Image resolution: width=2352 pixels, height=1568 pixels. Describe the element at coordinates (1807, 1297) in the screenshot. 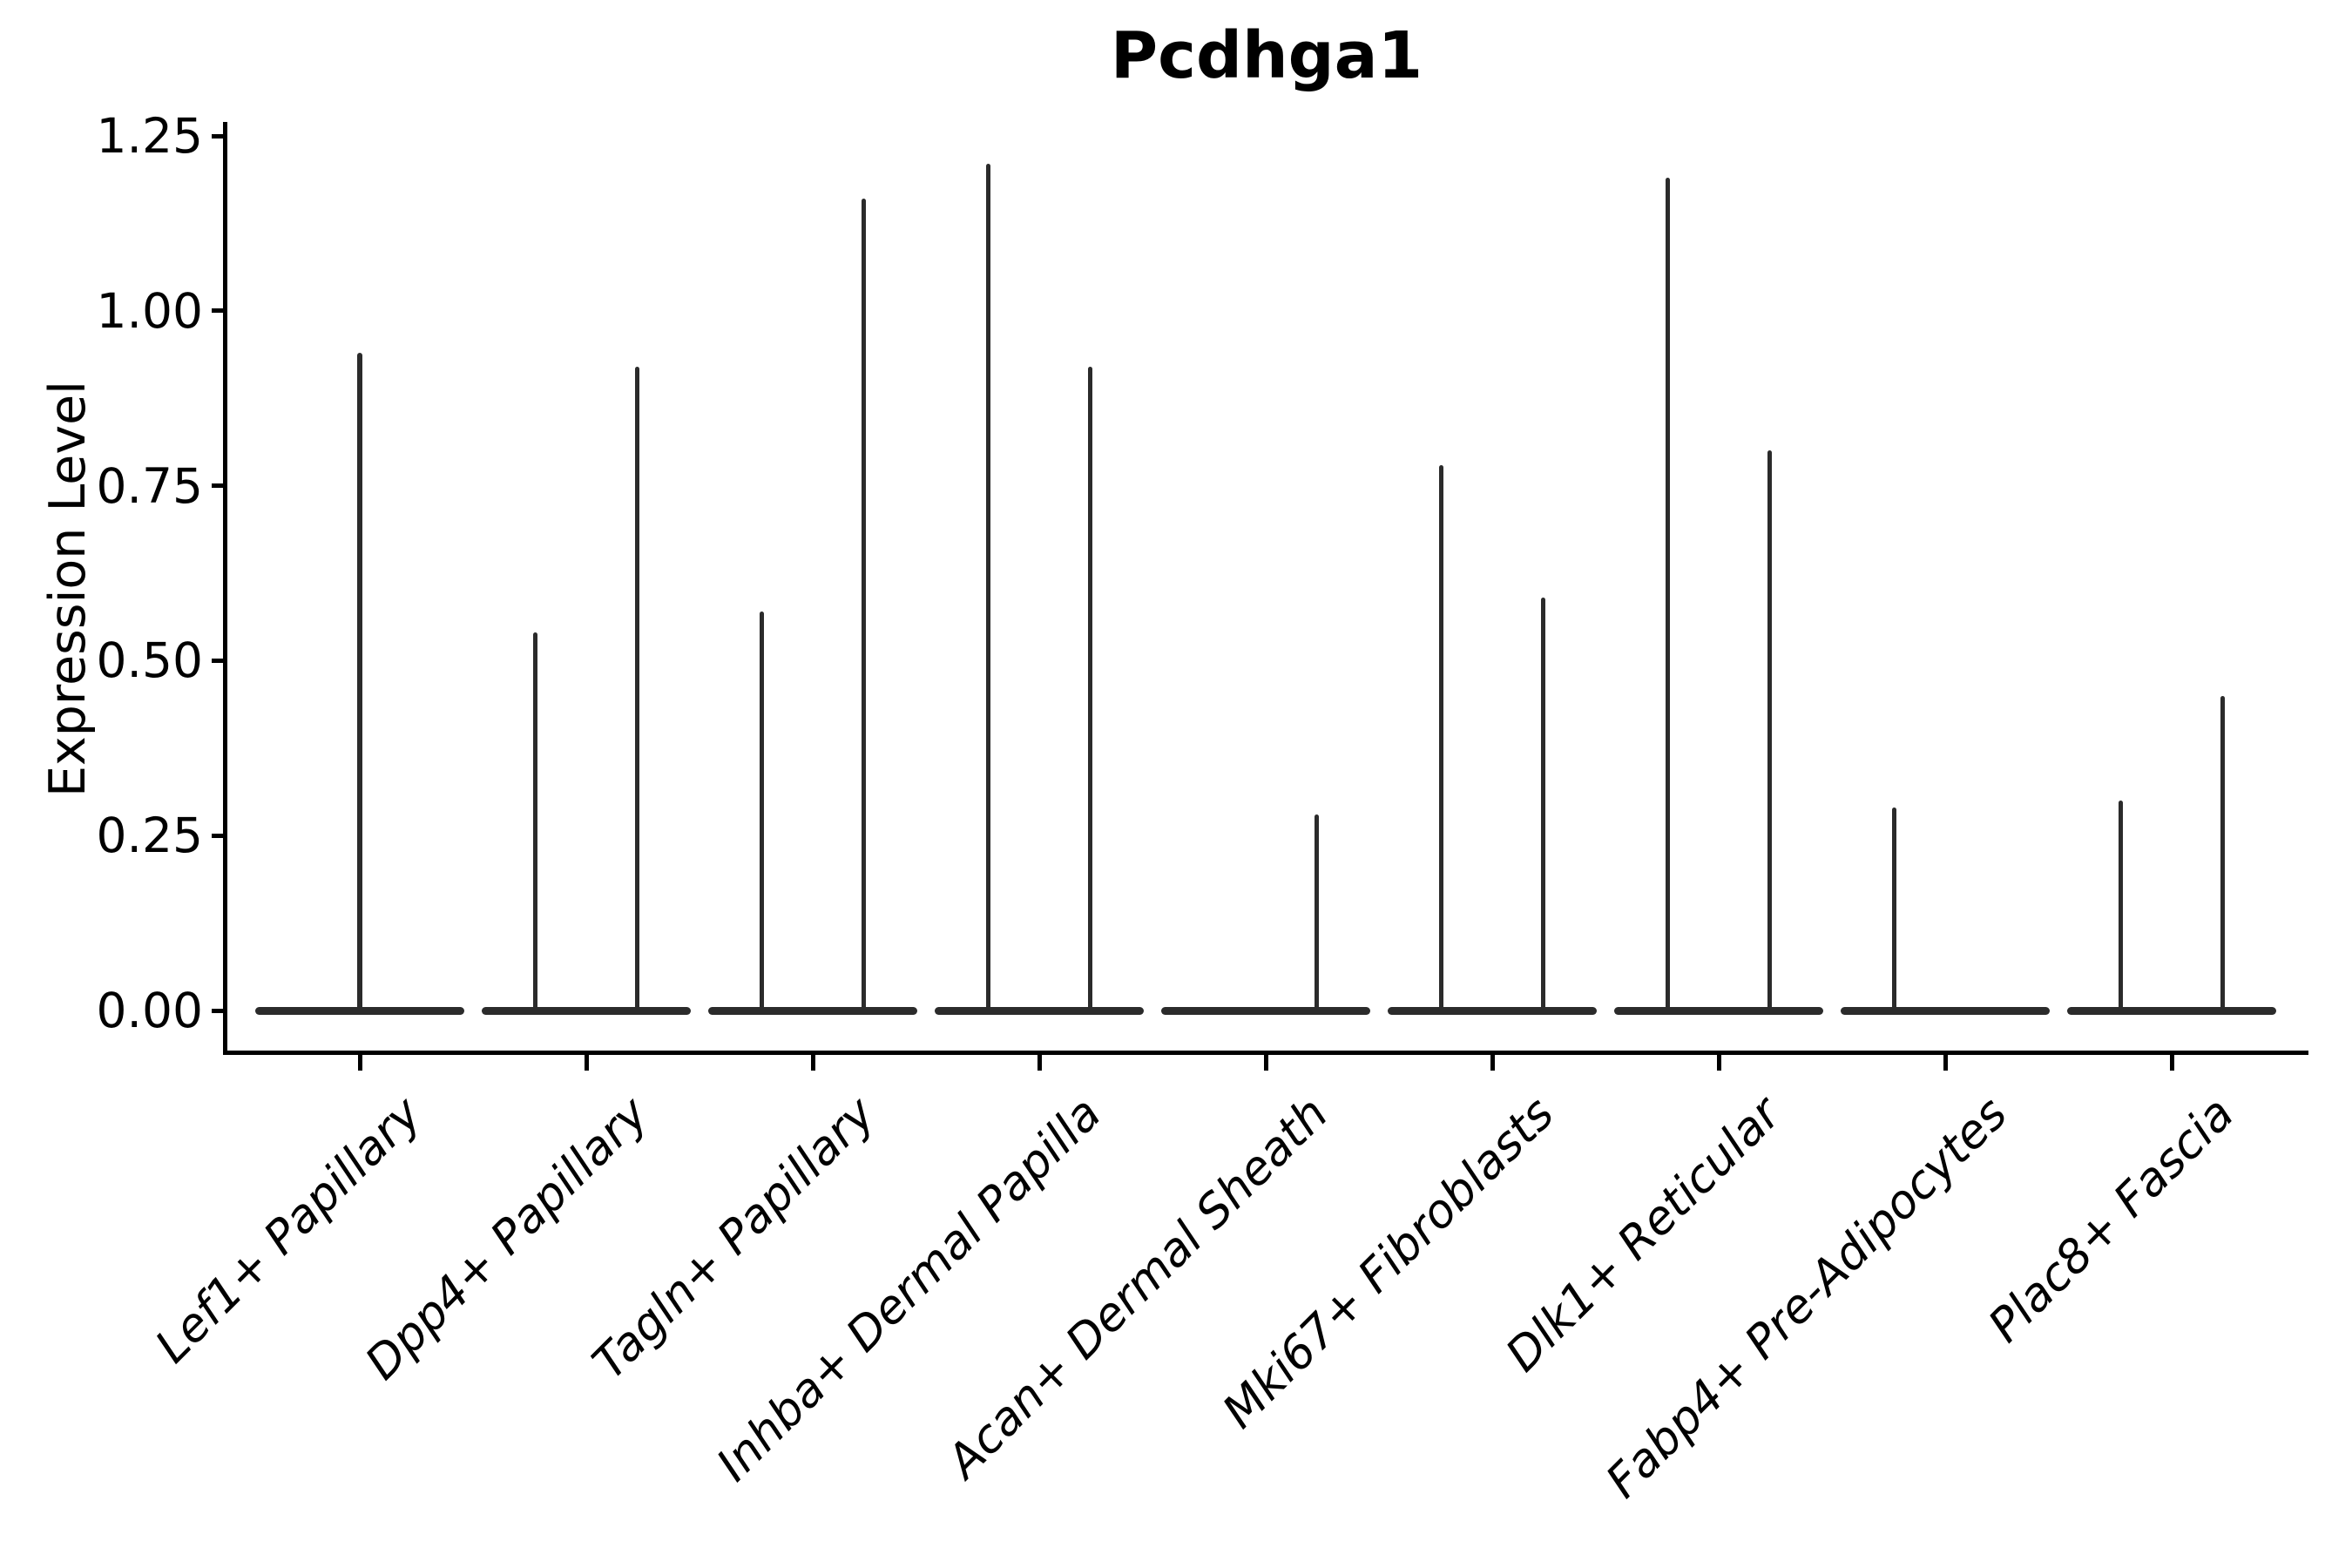

I see `x-tick-label: Fabp4+ Pre-Adipocytes` at that location.